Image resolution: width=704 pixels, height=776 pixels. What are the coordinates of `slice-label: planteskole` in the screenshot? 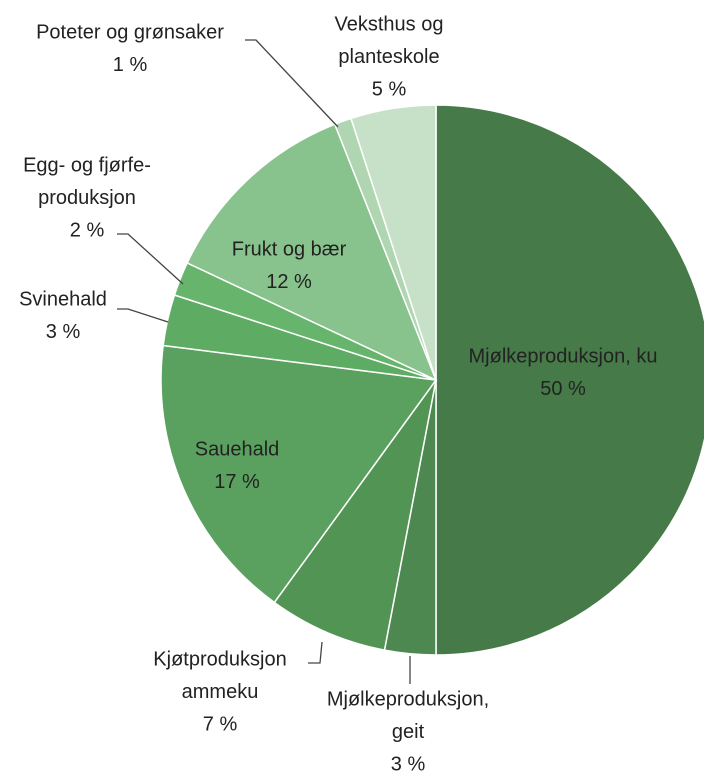 It's located at (388, 57).